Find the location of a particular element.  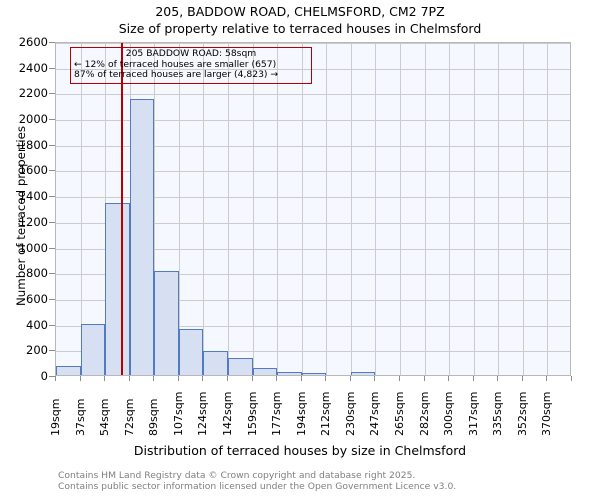

x-axis-tick-label: 107sqm is located at coordinates (178, 413).